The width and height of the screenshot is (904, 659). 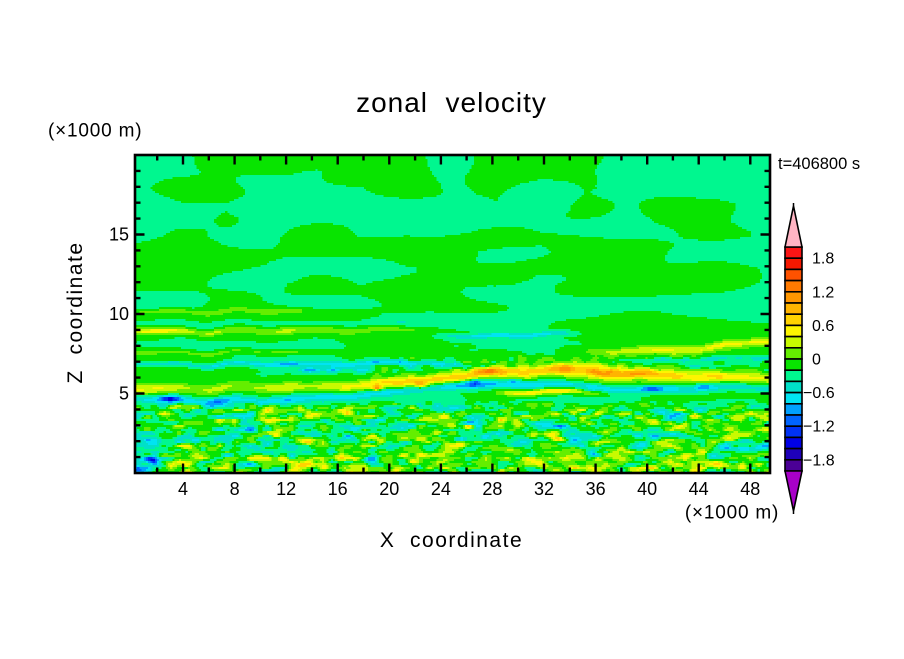 I want to click on svg-text: 12, so click(x=286, y=489).